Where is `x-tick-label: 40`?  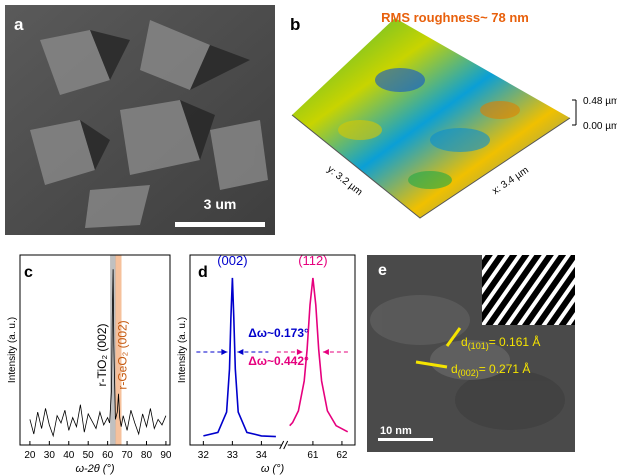 x-tick-label: 40 is located at coordinates (69, 455).